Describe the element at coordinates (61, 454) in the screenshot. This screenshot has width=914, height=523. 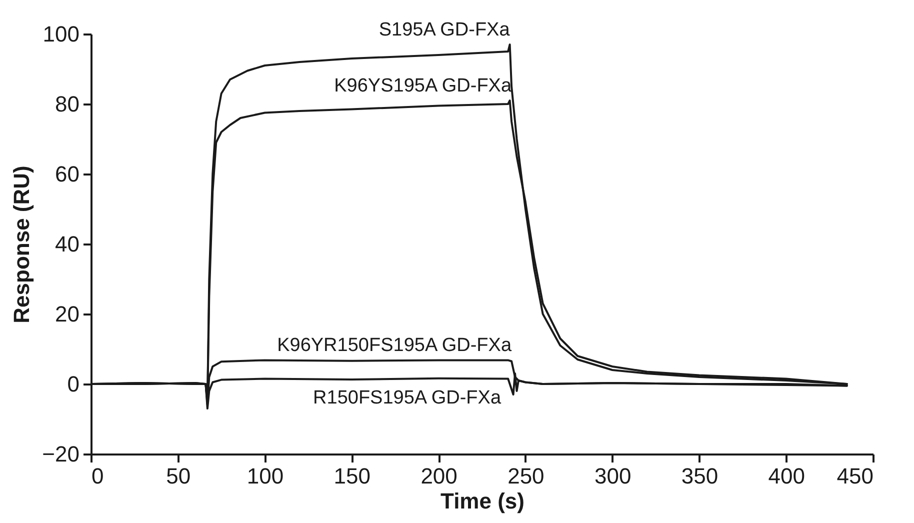
I see `y-tick-label: −20` at that location.